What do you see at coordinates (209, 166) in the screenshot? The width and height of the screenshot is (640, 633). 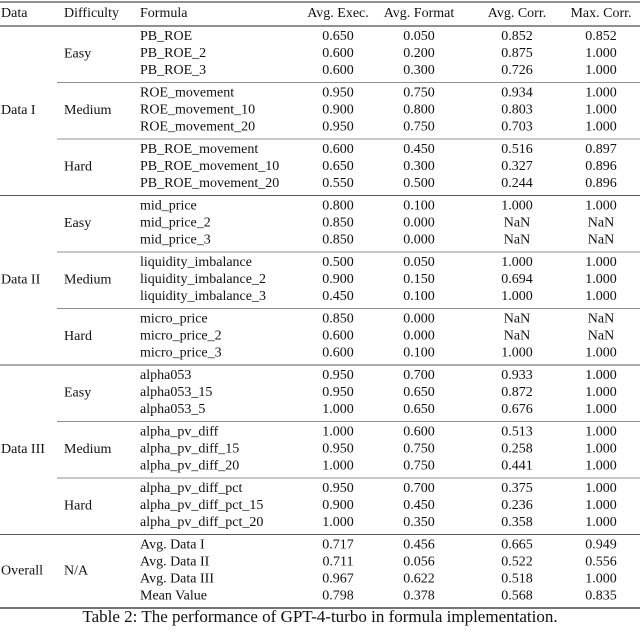 I see `formula-name: PB_ROE_movement_10` at bounding box center [209, 166].